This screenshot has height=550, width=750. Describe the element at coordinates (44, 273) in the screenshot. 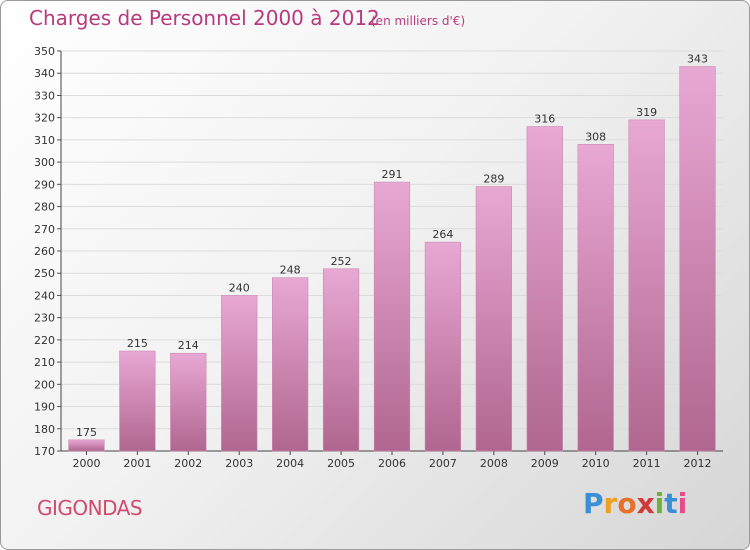

I see `y-tick-label: 250` at that location.